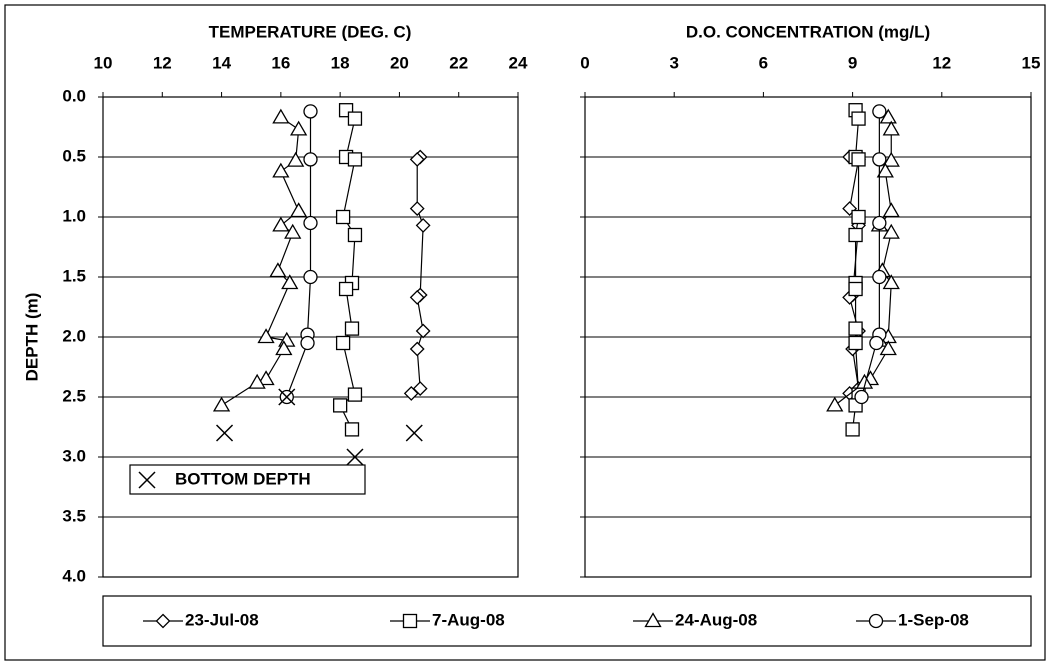 This screenshot has height=666, width=1051. Describe the element at coordinates (340, 62) in the screenshot. I see `x-tick-label: 18` at that location.